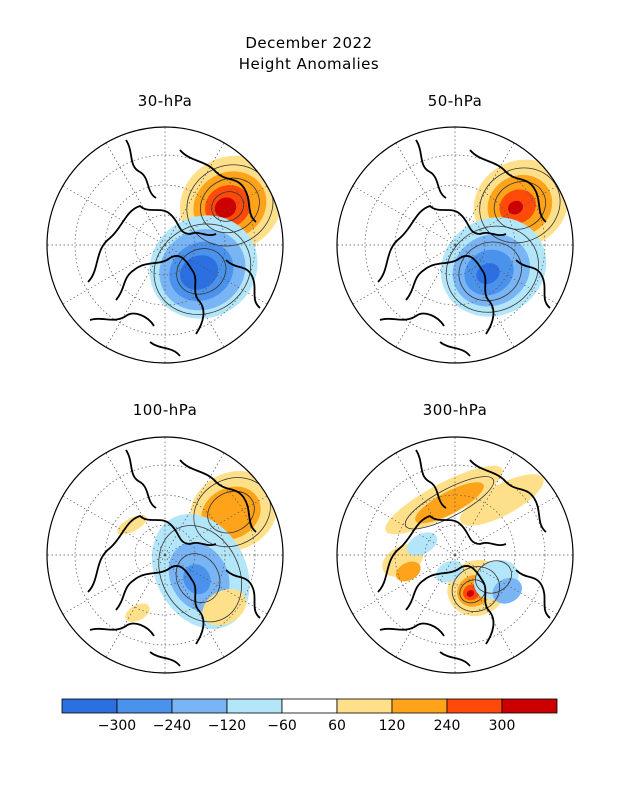 This screenshot has width=618, height=800. What do you see at coordinates (309, 43) in the screenshot?
I see `map-title: December 2022` at bounding box center [309, 43].